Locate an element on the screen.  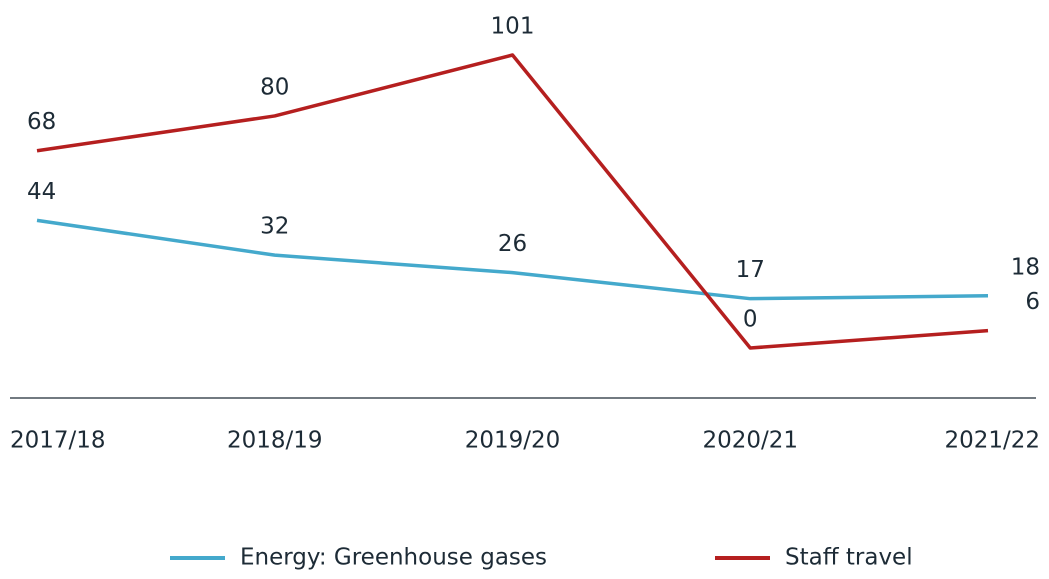
data-label: 80 is located at coordinates (274, 87).